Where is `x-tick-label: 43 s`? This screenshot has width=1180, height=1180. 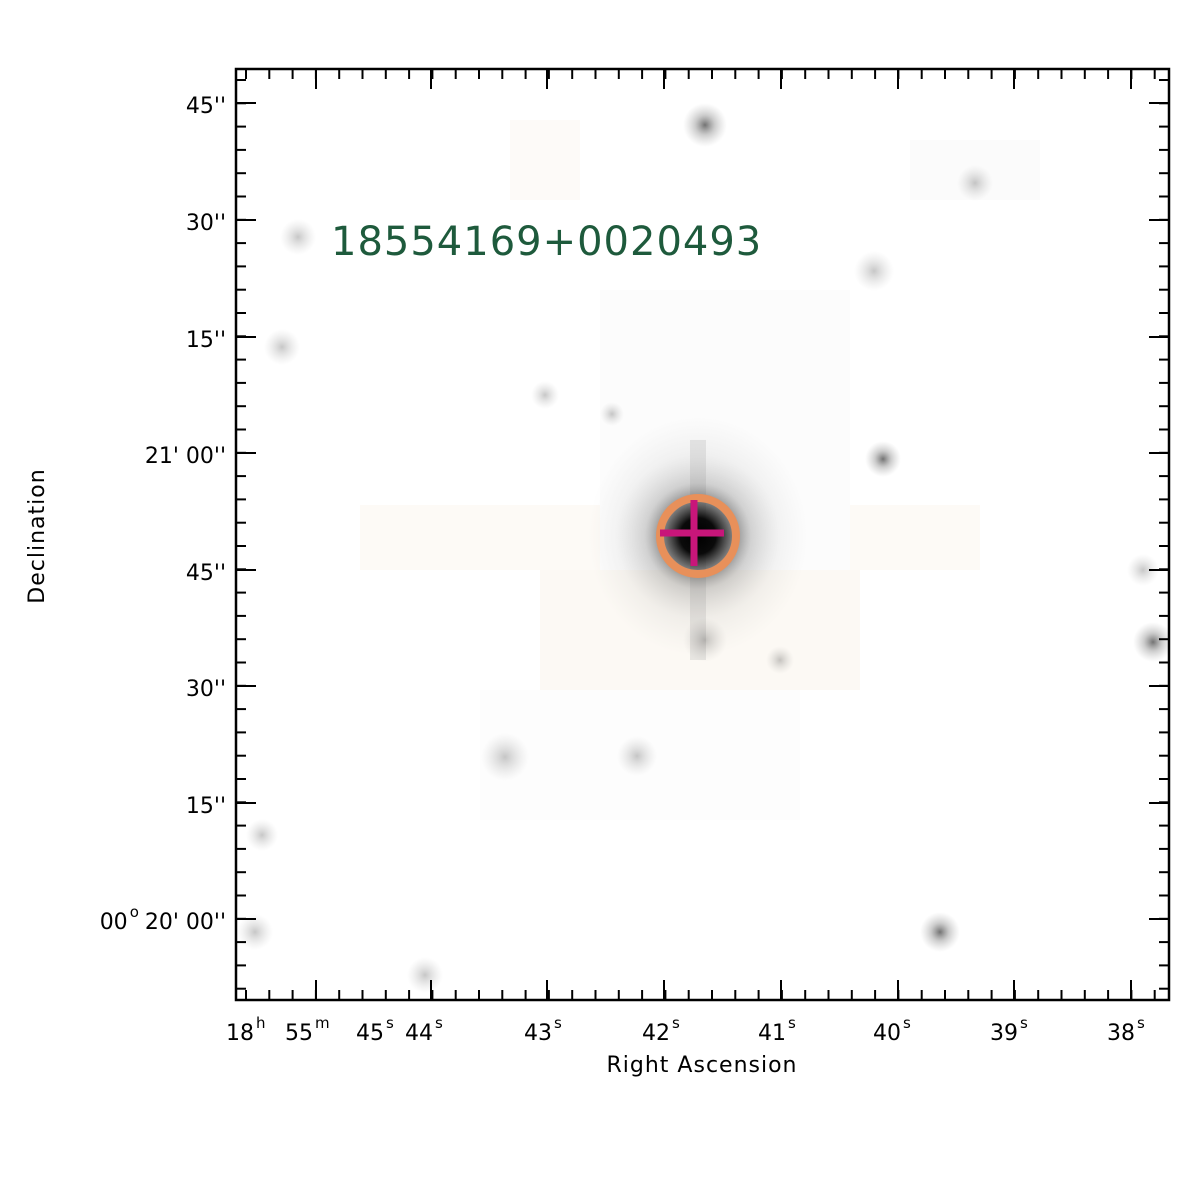 x-tick-label: 43 s is located at coordinates (543, 1030).